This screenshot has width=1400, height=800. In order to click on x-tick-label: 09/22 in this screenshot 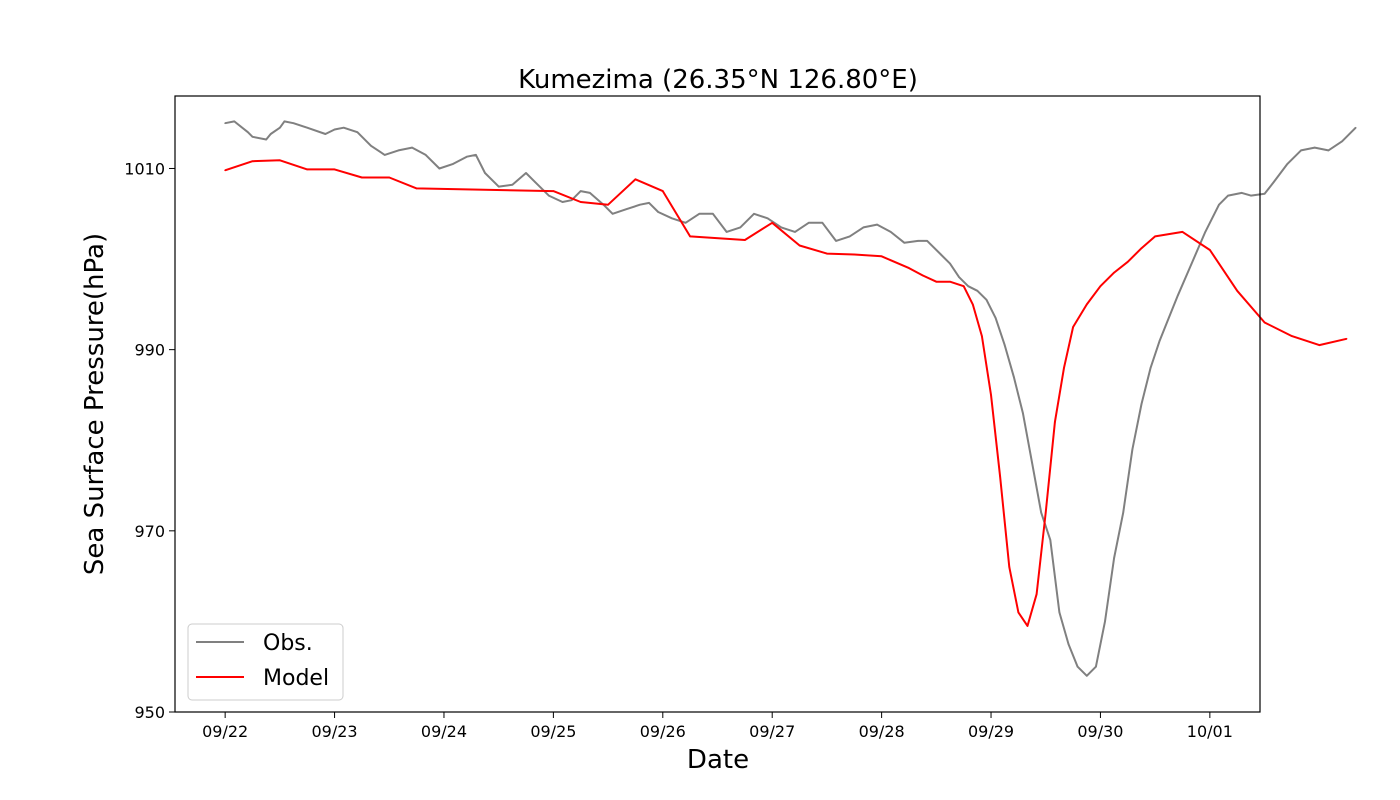, I will do `click(225, 731)`.